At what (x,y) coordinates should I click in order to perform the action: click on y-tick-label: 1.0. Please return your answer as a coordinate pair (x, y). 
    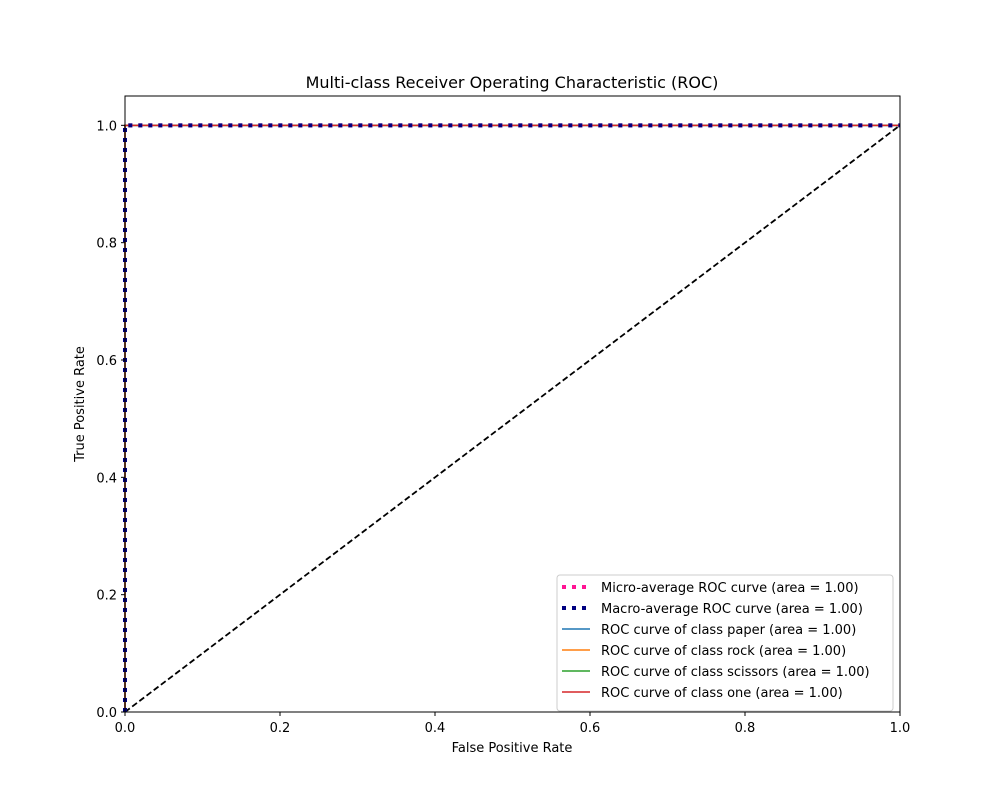
    Looking at the image, I should click on (106, 126).